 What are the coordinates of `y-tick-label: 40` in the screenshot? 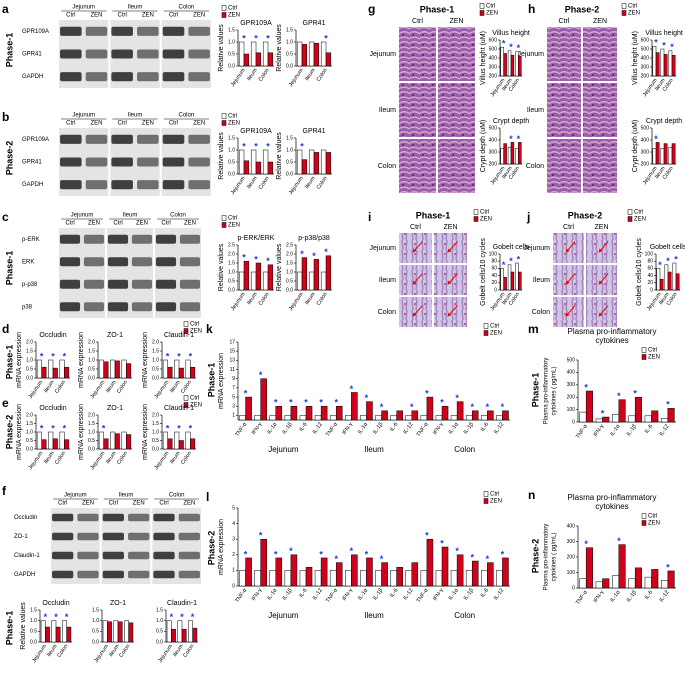 It's located at (650, 276).